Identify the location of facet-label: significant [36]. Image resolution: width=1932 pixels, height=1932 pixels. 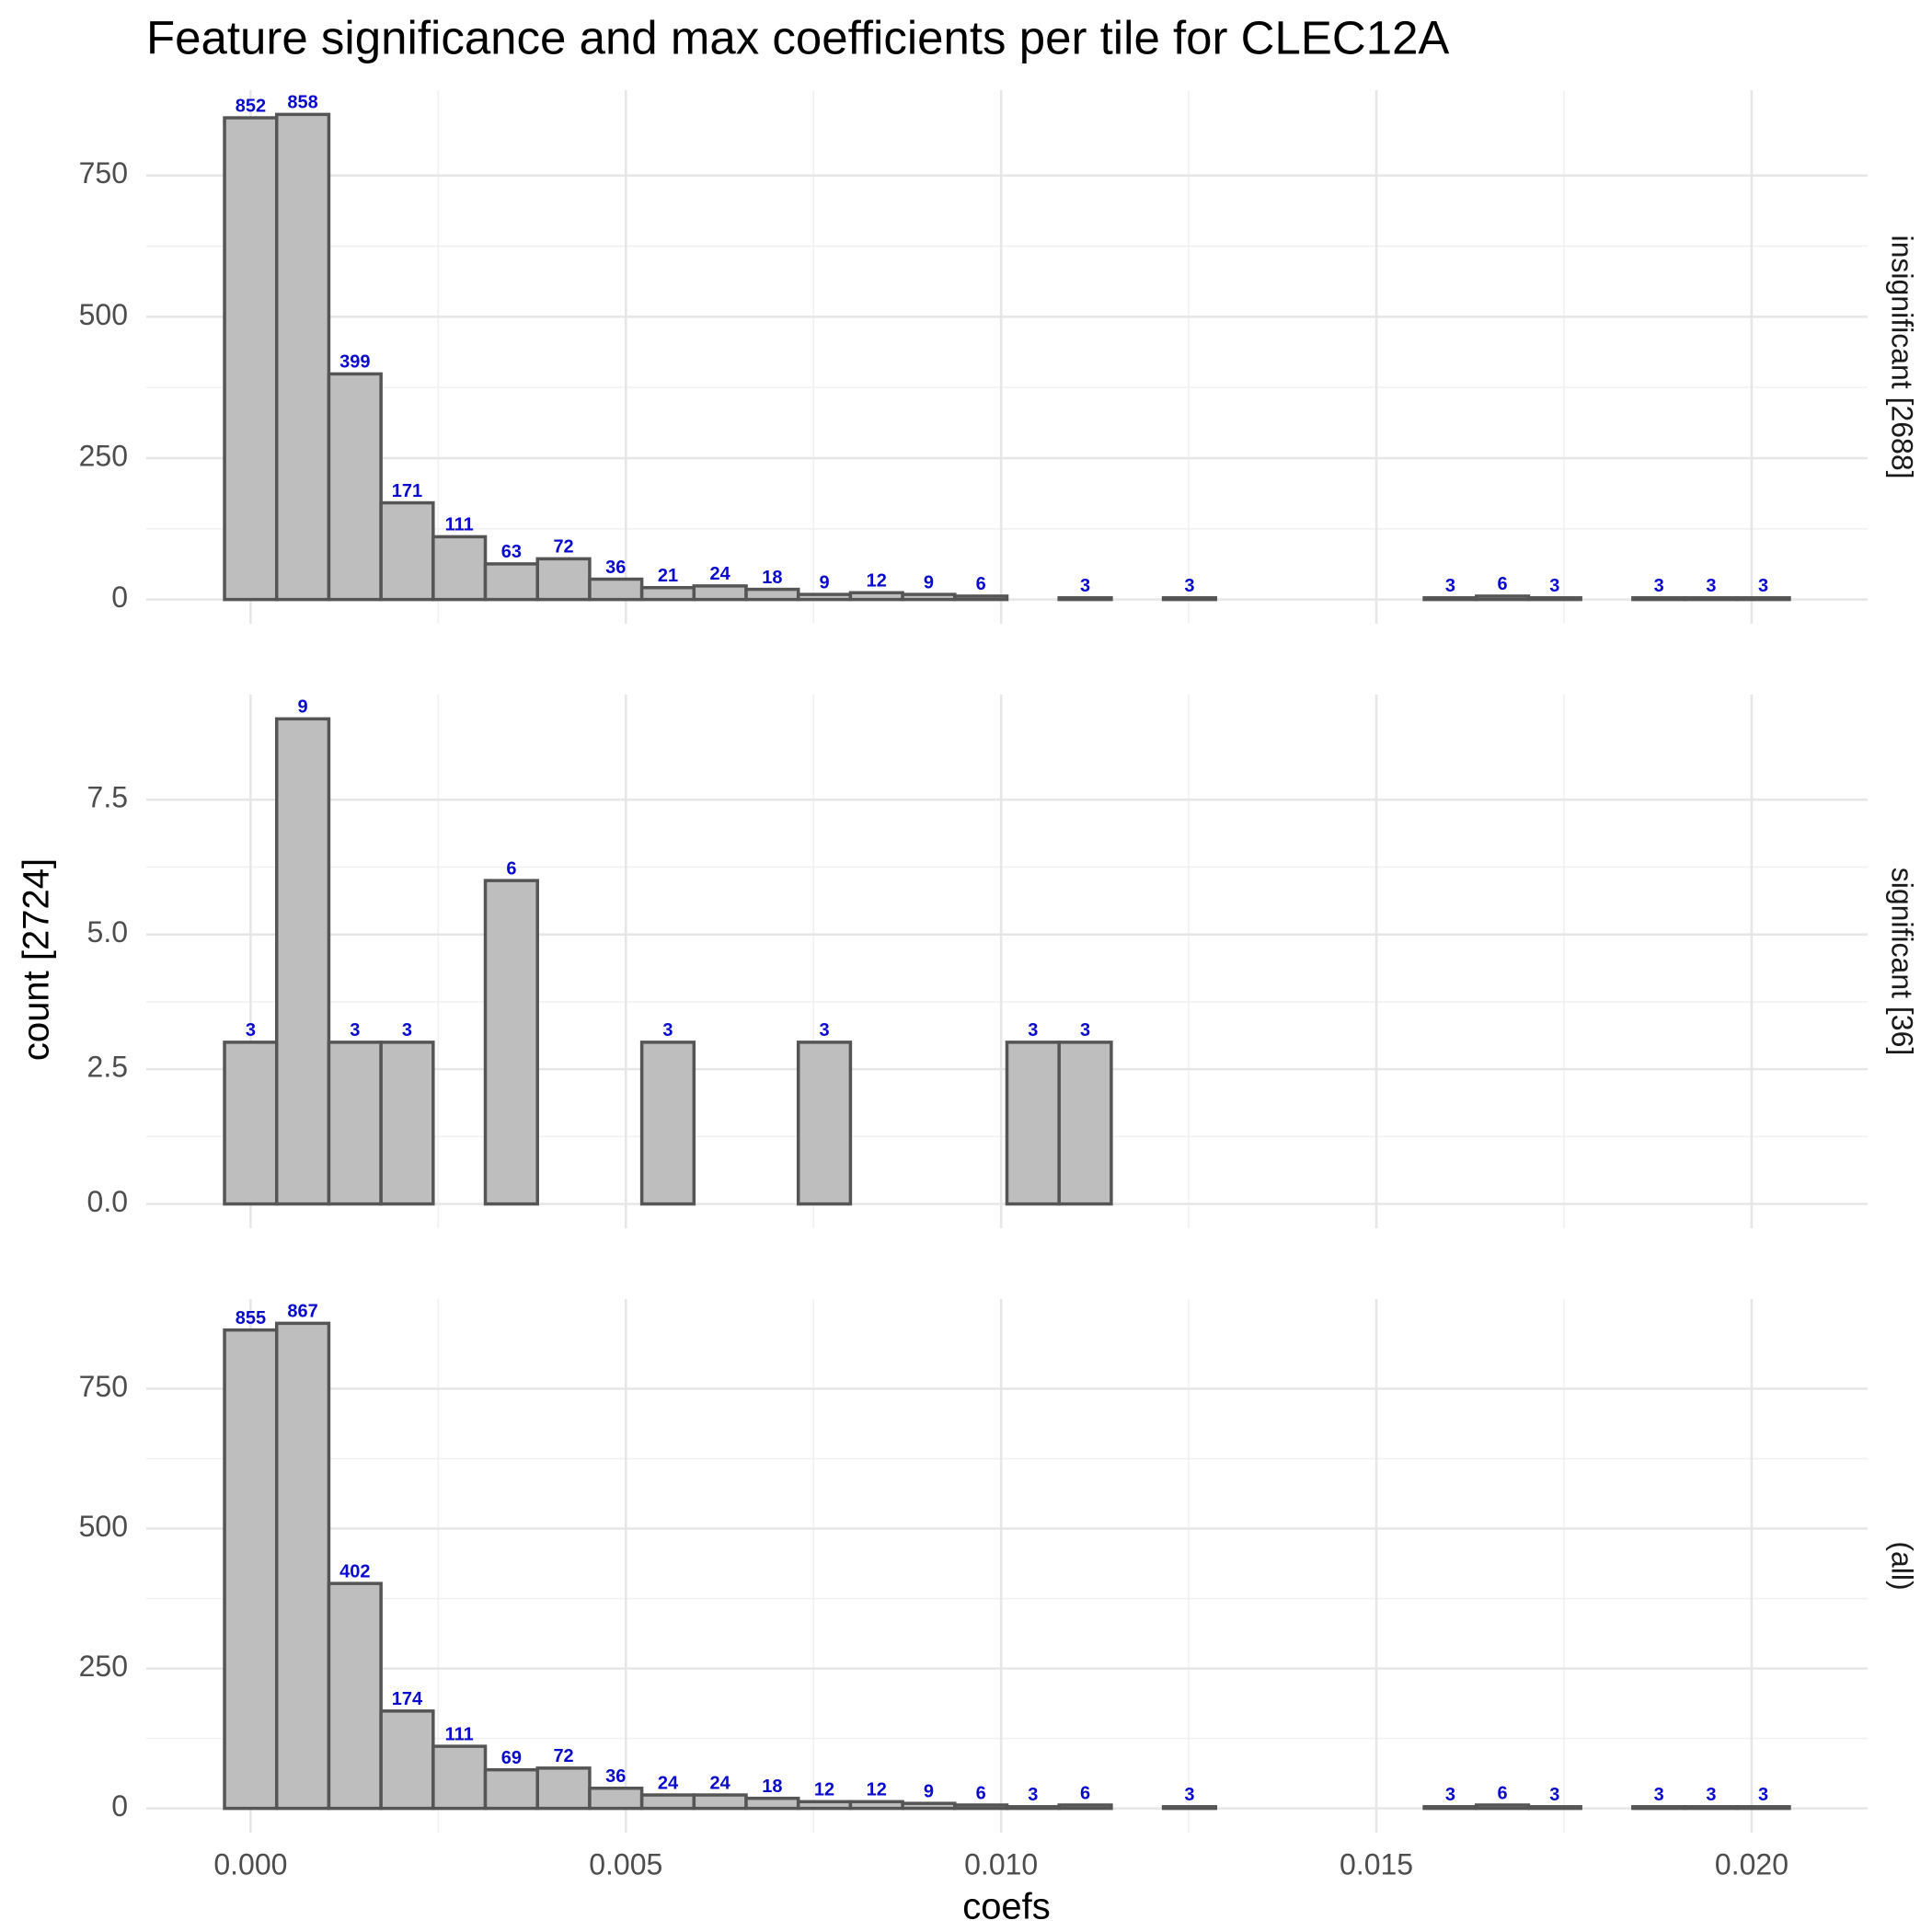
(1902, 962).